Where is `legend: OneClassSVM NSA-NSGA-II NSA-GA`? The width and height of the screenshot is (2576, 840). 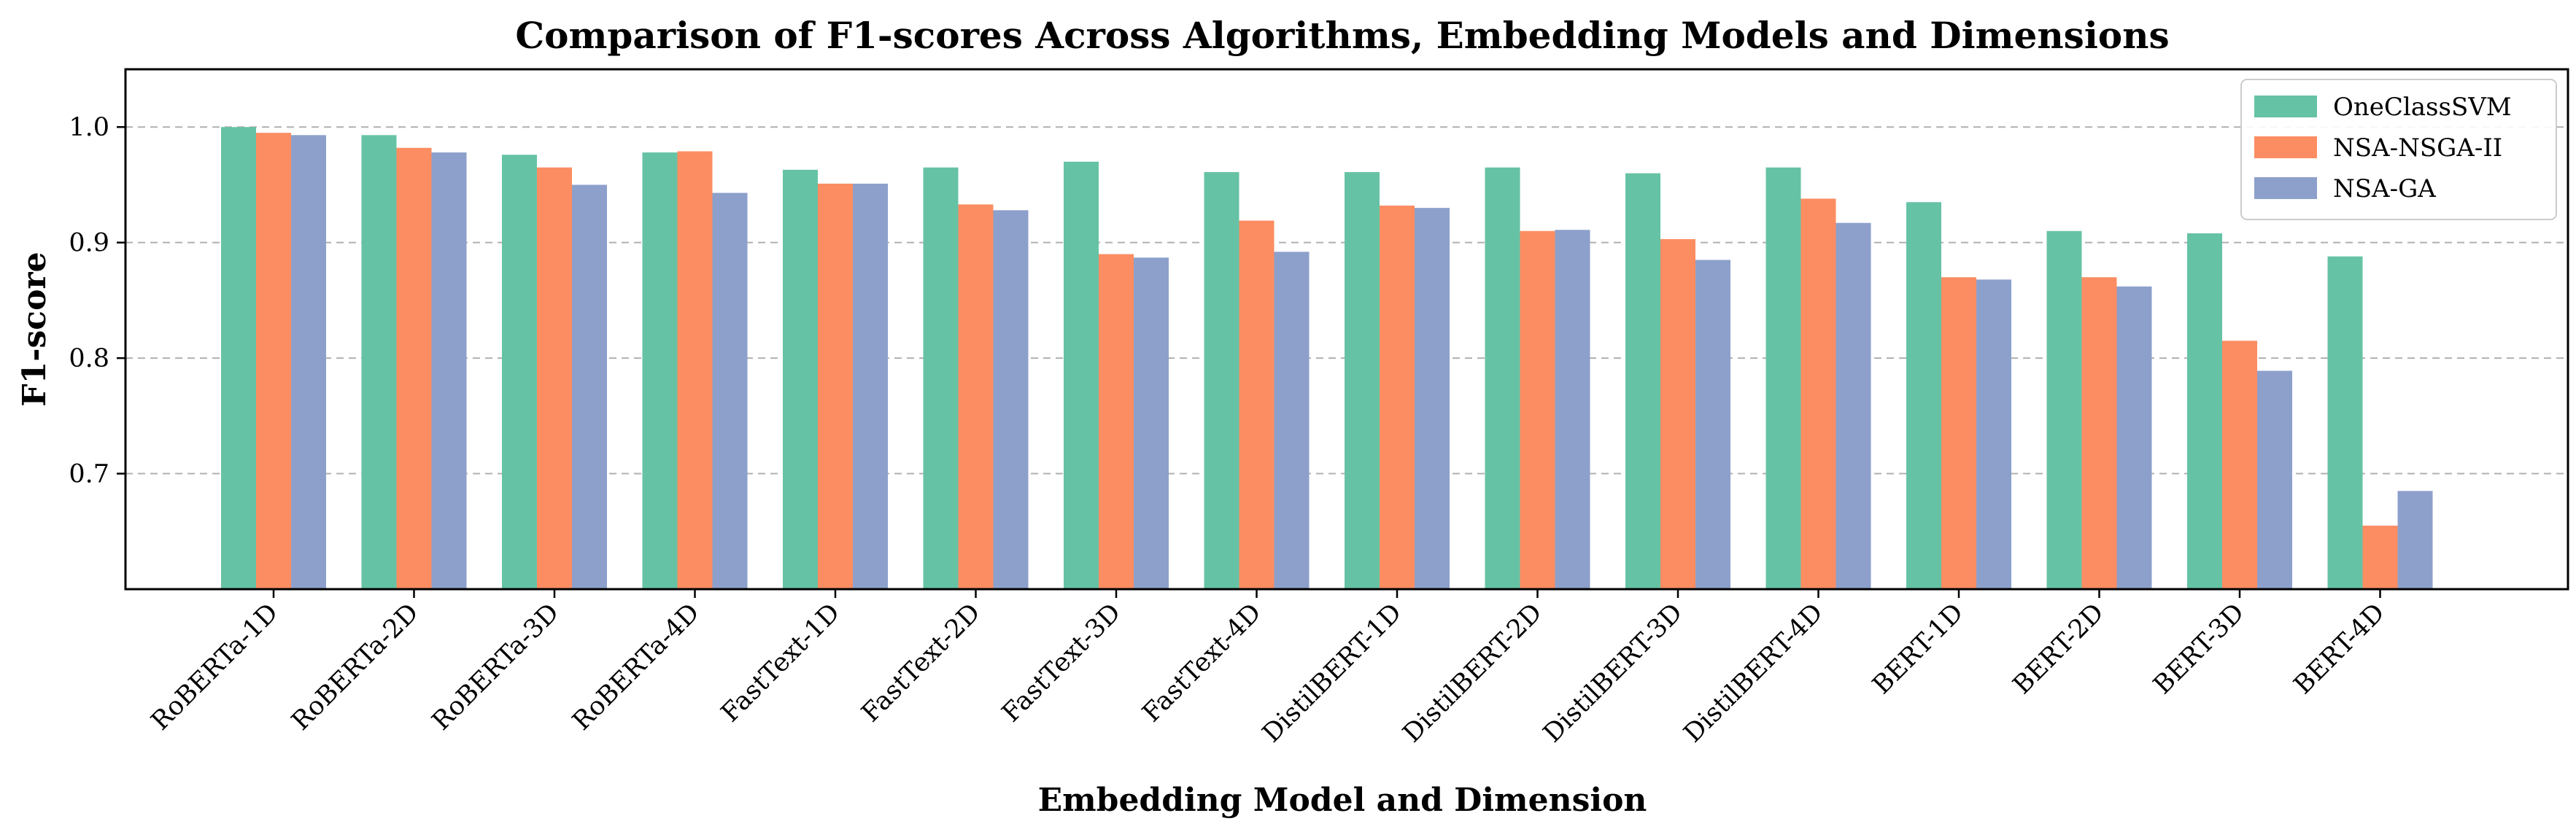 legend: OneClassSVM NSA-NSGA-II NSA-GA is located at coordinates (2398, 149).